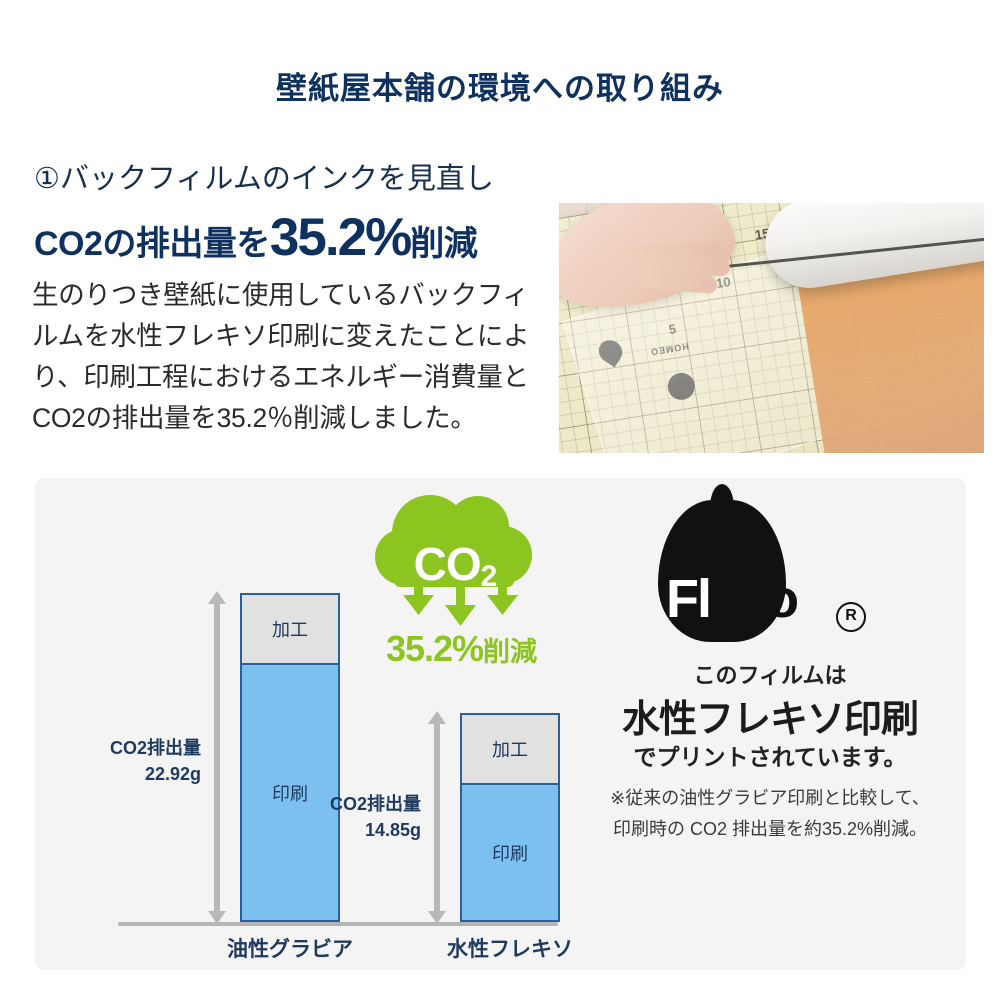 Image resolution: width=1000 pixels, height=1000 pixels. Describe the element at coordinates (392, 830) in the screenshot. I see `bar-2-metric-value: 14.85g` at that location.